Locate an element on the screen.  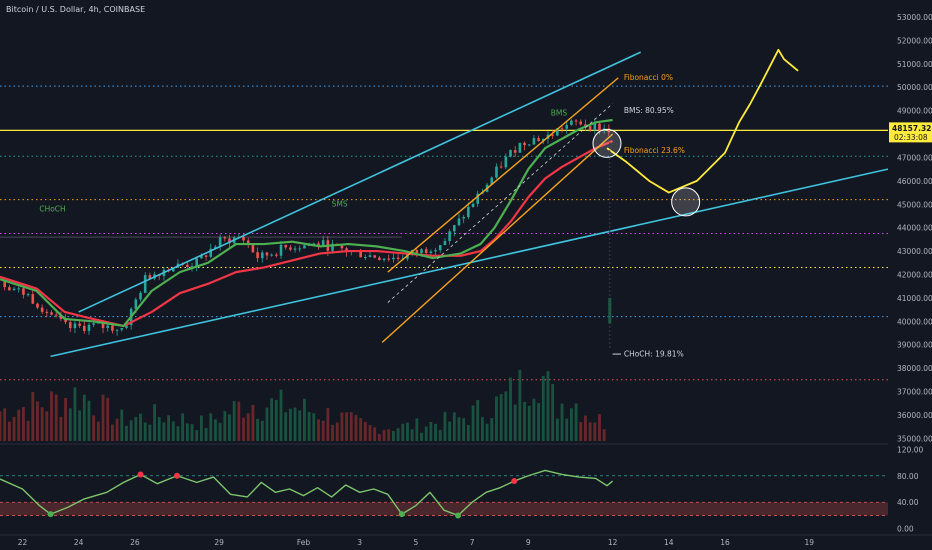
price-tick-label: 35000.00 is located at coordinates (914, 438).